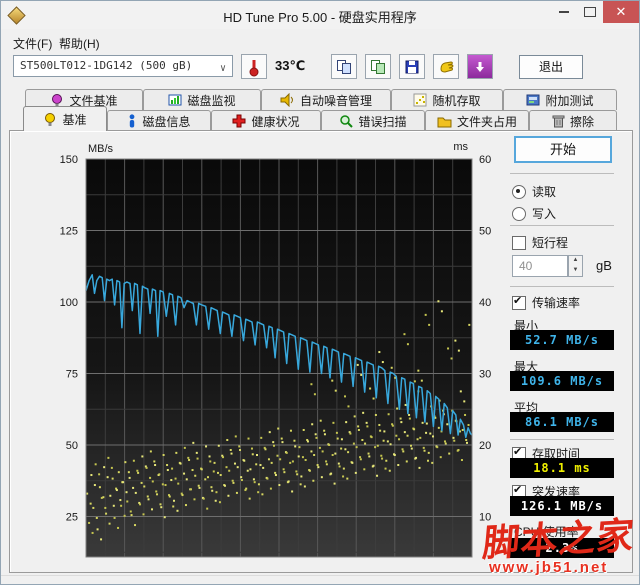 The image size is (640, 585). What do you see at coordinates (562, 548) in the screenshot?
I see `cpu-usage-value: 2.3%` at bounding box center [562, 548].